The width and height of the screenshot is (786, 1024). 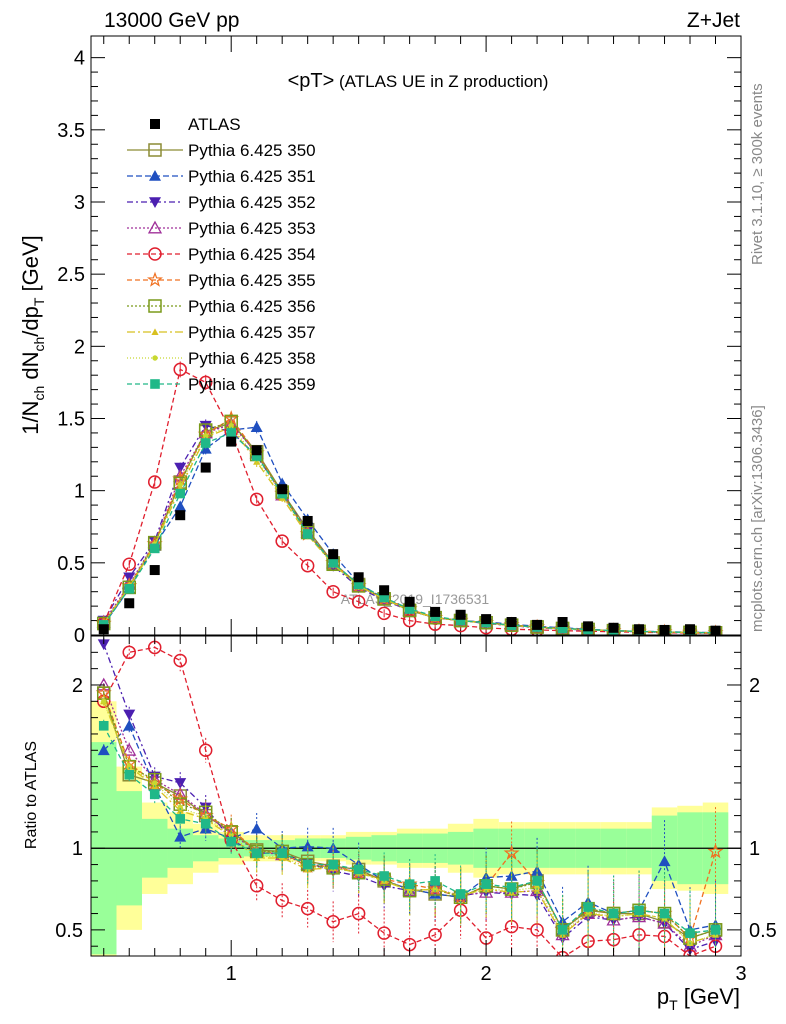 I want to click on x-tick-label: 3, so click(x=740, y=974).